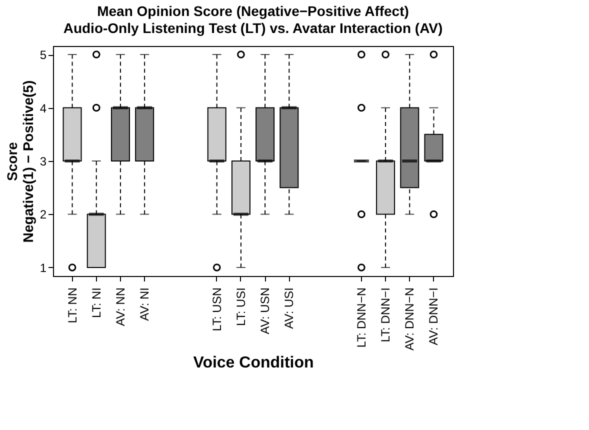 This screenshot has width=589, height=430. Describe the element at coordinates (43, 161) in the screenshot. I see `y-tick-label: 3` at that location.